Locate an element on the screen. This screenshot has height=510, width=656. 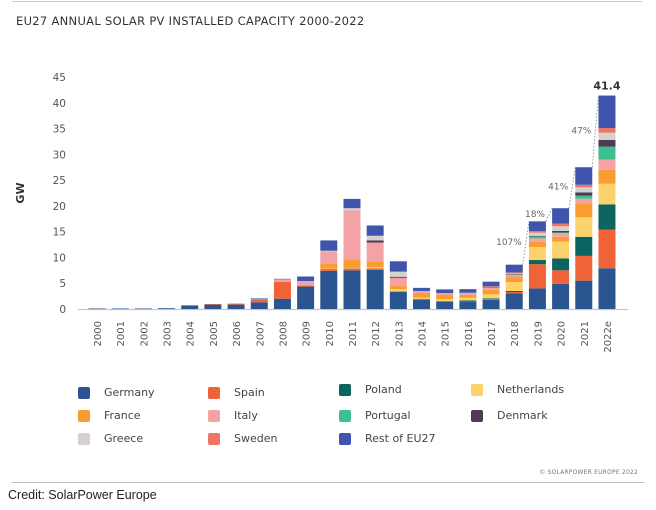
copyright-note: © SOLARPOWER EUROPE 2022 is located at coordinates (588, 472).